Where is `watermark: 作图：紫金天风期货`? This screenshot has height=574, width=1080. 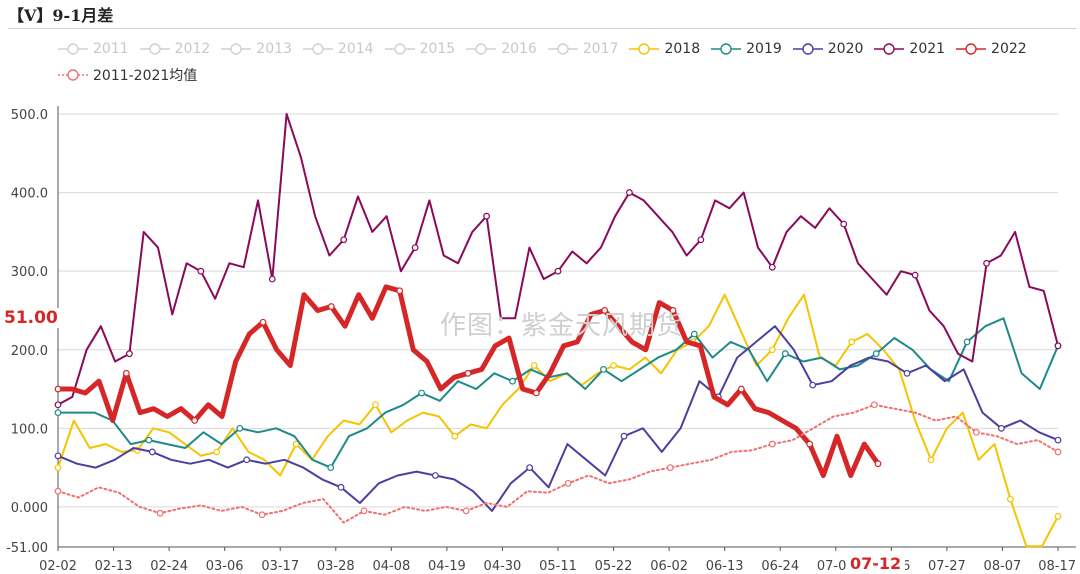
watermark: 作图：紫金天风期货 is located at coordinates (562, 326).